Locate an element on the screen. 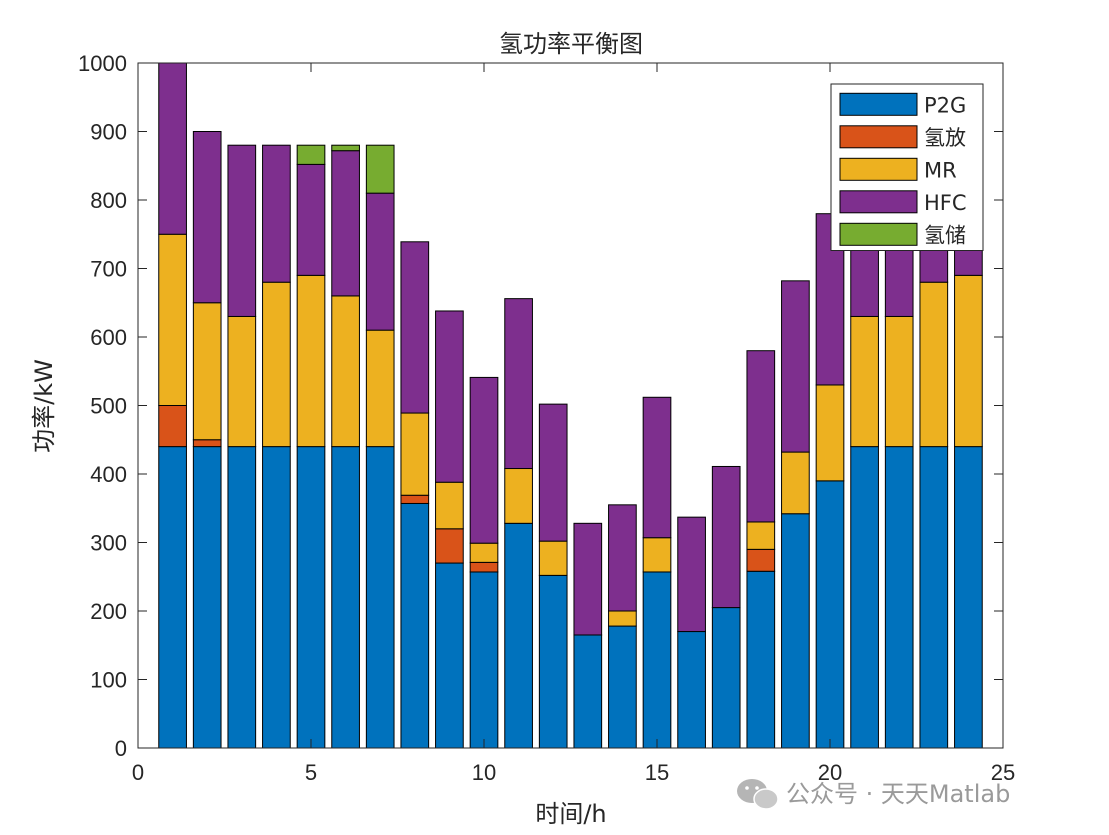 This screenshot has width=1109, height=835. y-tick-label-900: 900 is located at coordinates (108, 132).